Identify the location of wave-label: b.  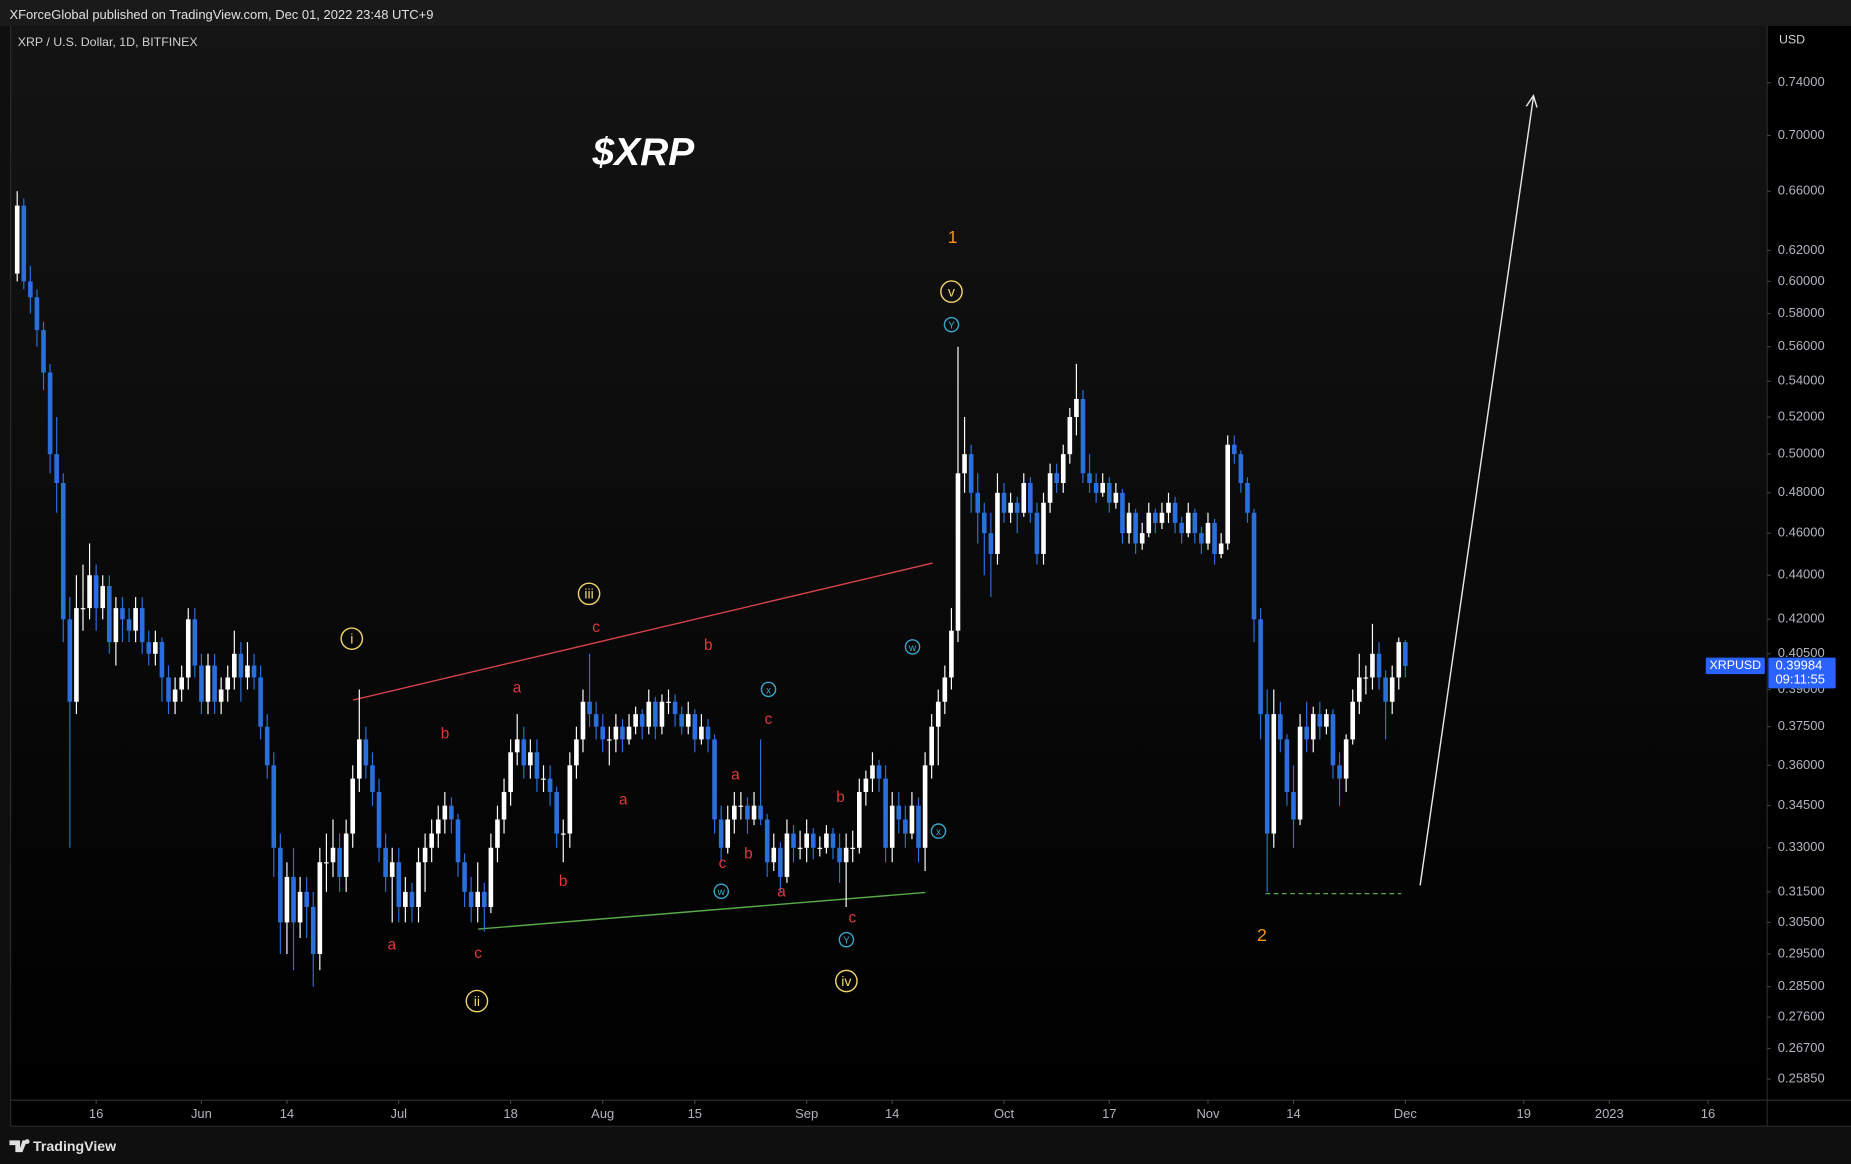
(445, 733).